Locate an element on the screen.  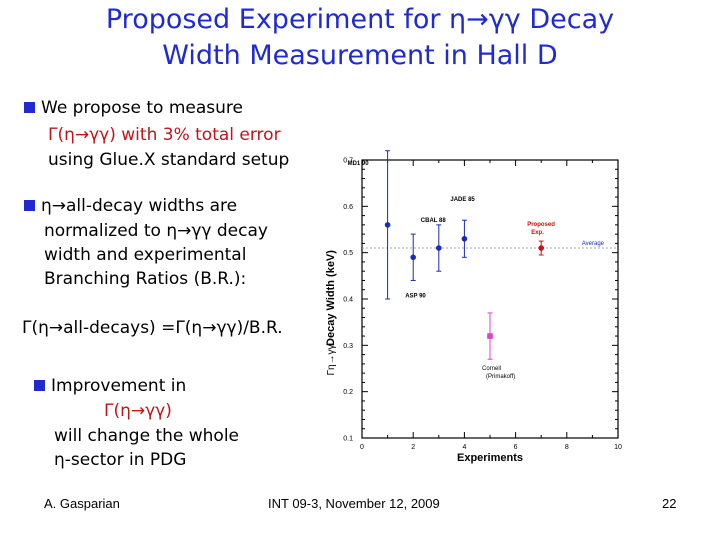
bullet-1: We propose to measure is located at coordinates (133, 108).